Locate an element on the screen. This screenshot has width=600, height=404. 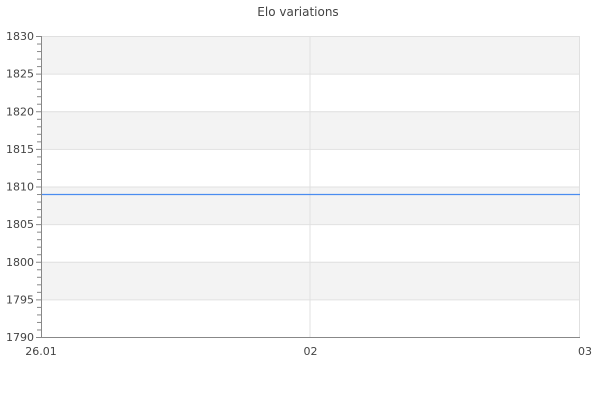
y-tick-label: 1790 is located at coordinates (20, 337).